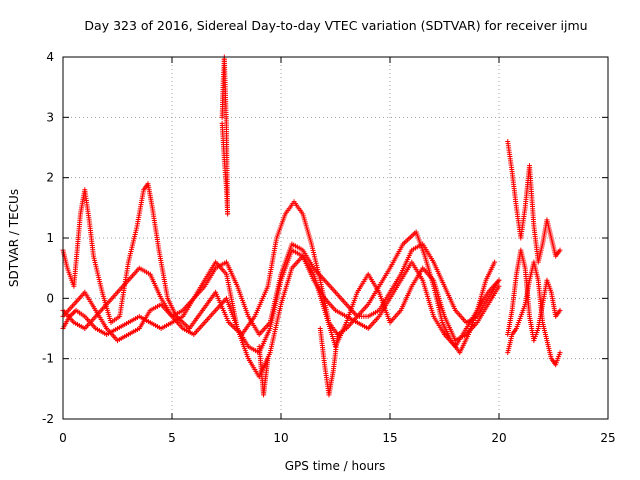  What do you see at coordinates (63, 438) in the screenshot?
I see `x-tick-label: 0` at bounding box center [63, 438].